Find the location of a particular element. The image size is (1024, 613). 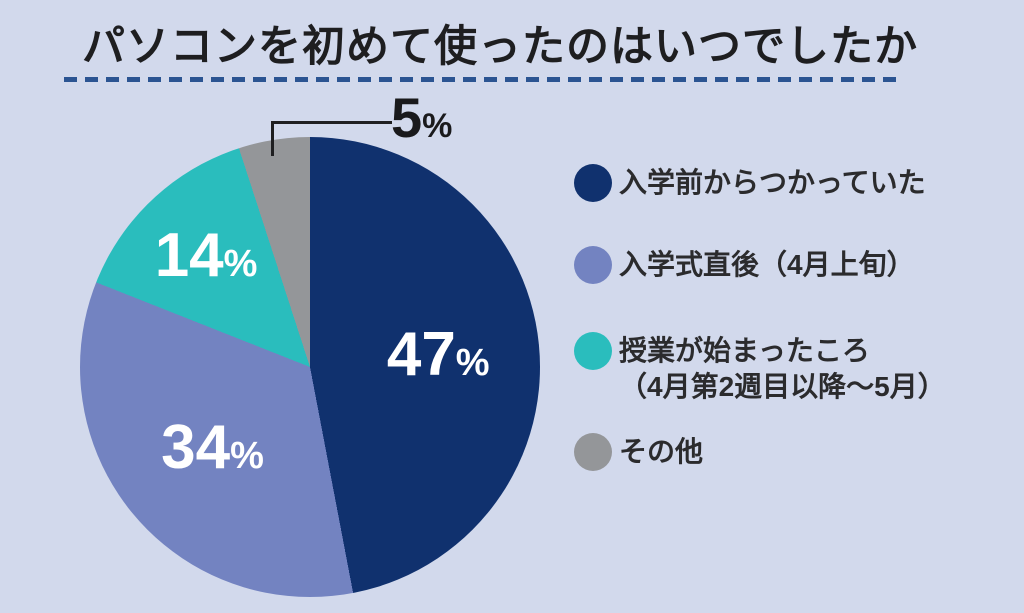

legend-item-0: 入学前からつかっていた is located at coordinates (789, 183).